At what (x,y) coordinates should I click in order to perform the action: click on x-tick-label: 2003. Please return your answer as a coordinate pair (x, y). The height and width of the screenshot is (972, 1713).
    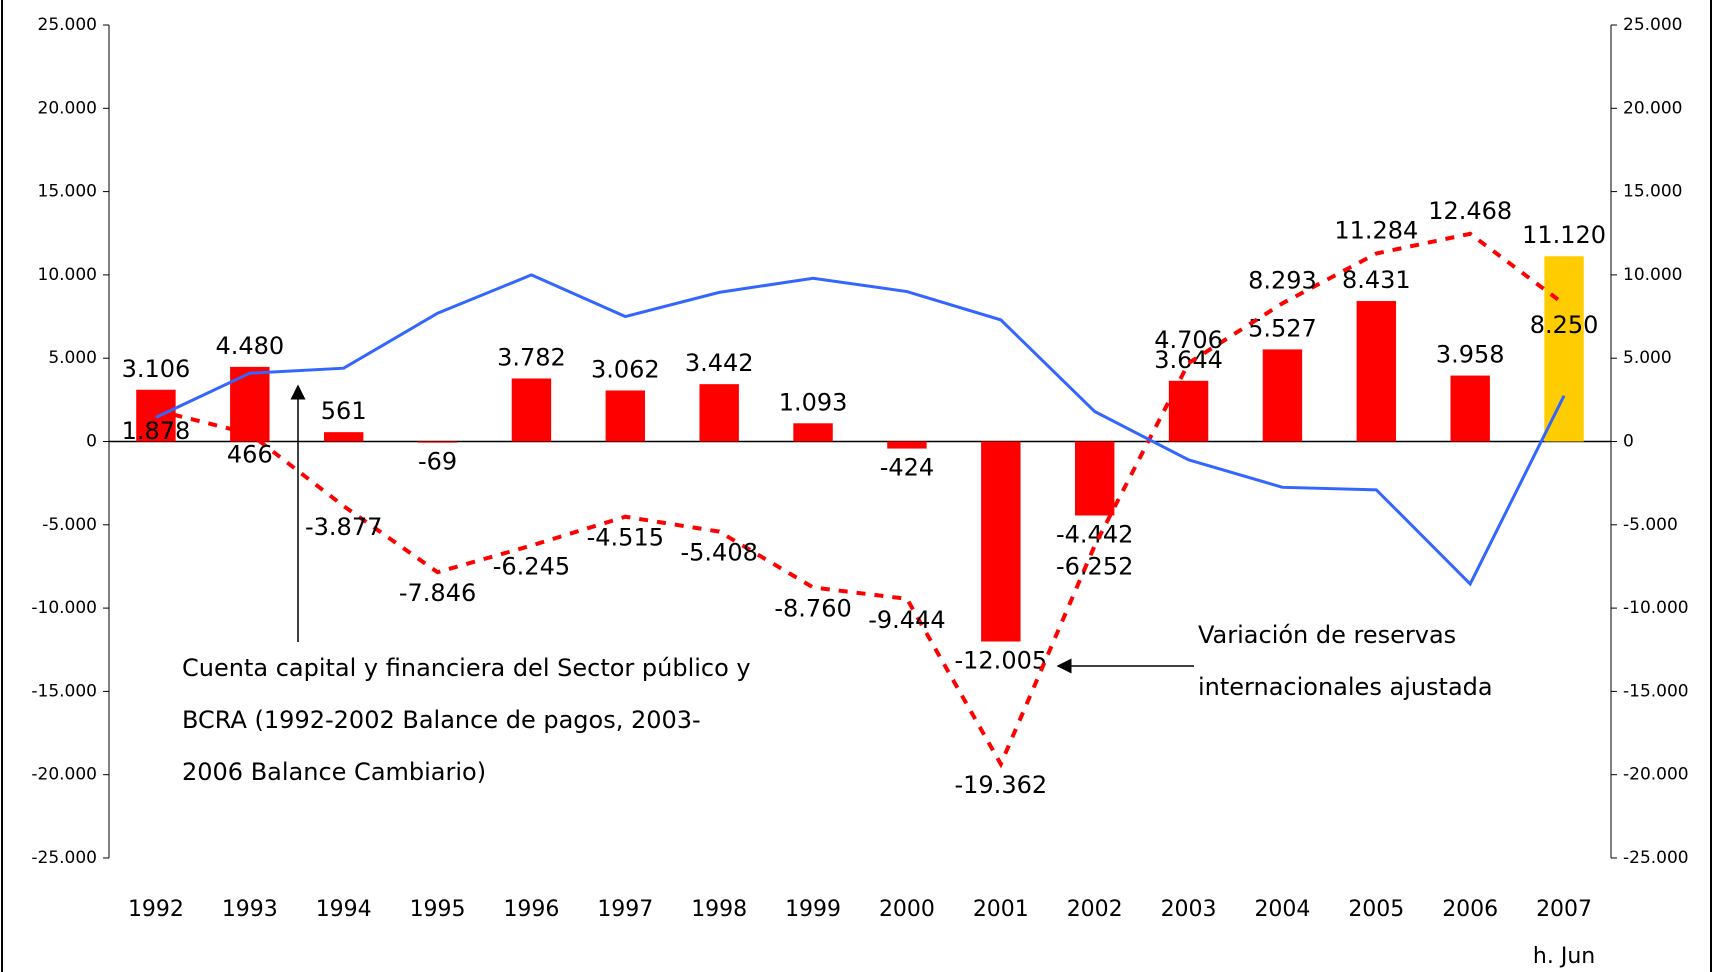
    Looking at the image, I should click on (1189, 909).